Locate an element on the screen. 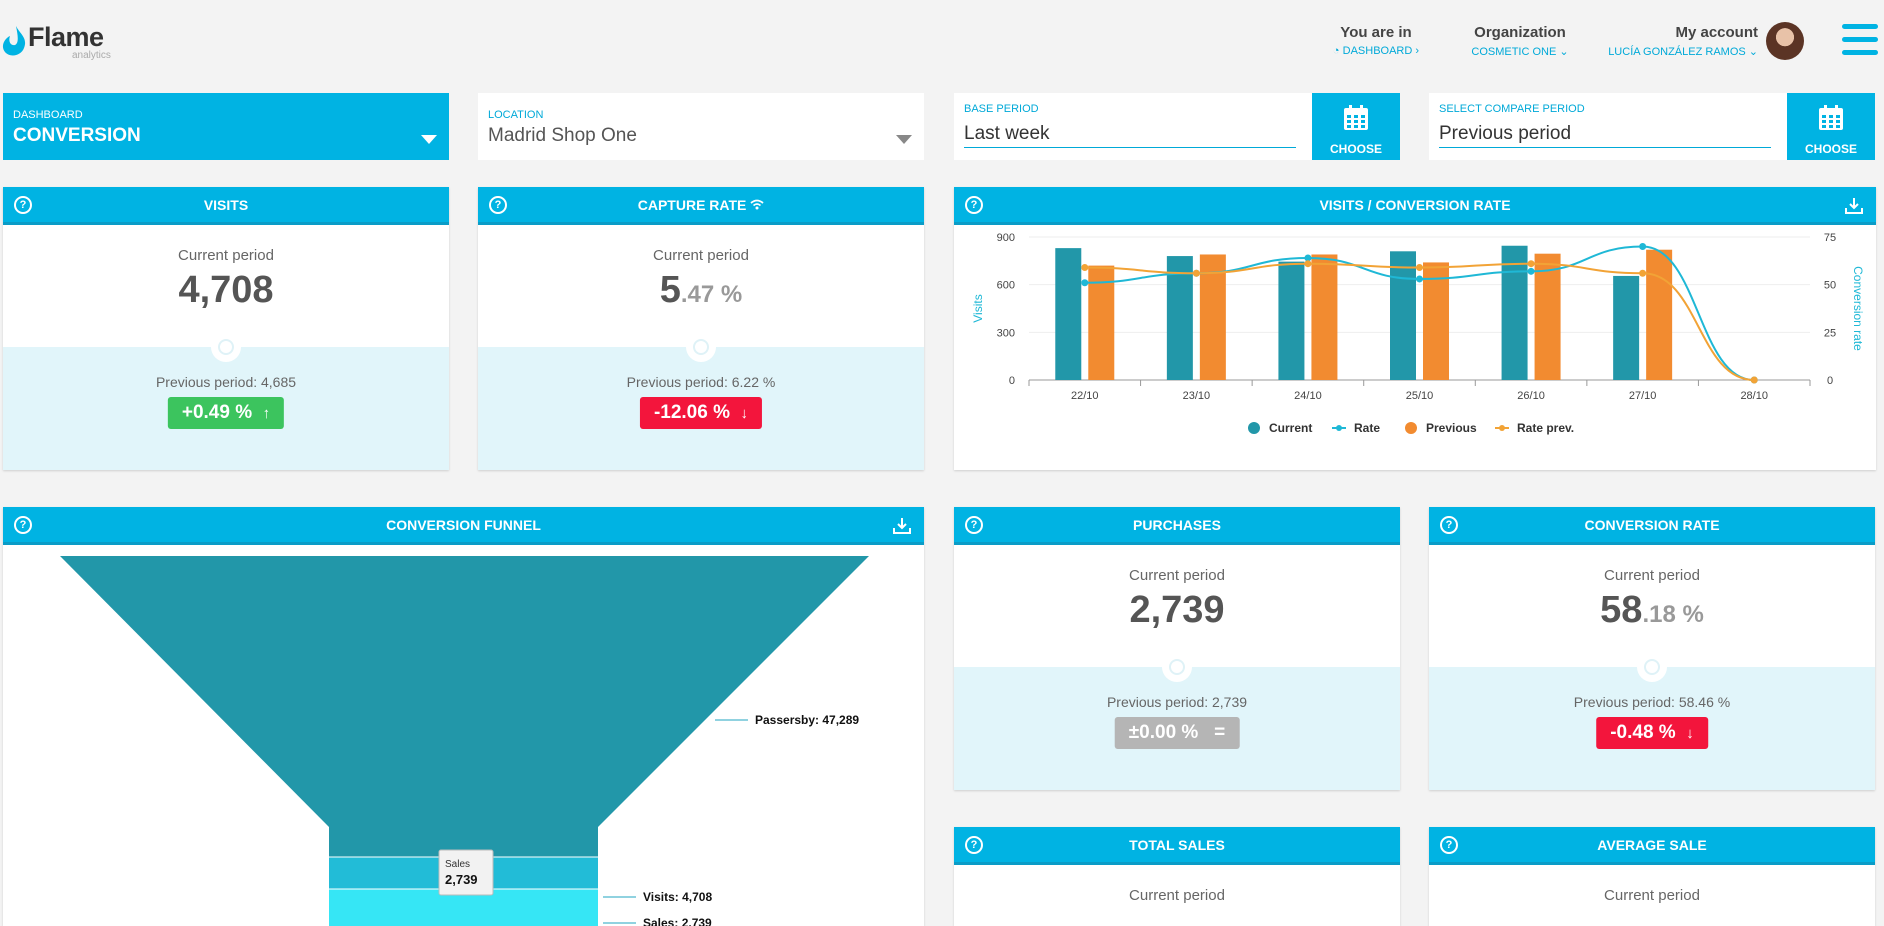  purchases-card-header: ? PURCHASES is located at coordinates (1177, 526).